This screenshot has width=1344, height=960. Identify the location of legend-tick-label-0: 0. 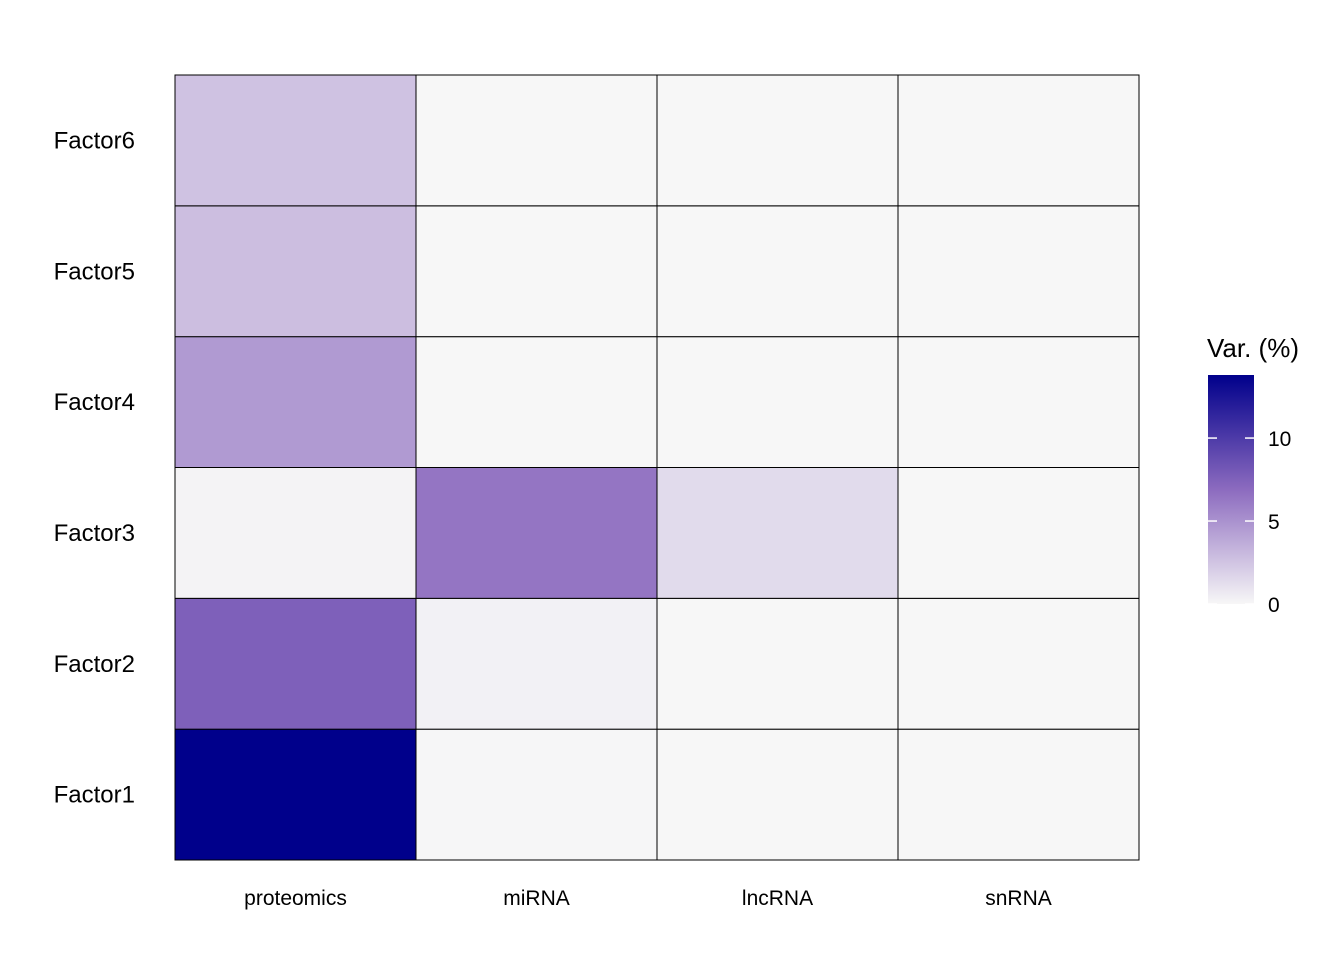
(1274, 605).